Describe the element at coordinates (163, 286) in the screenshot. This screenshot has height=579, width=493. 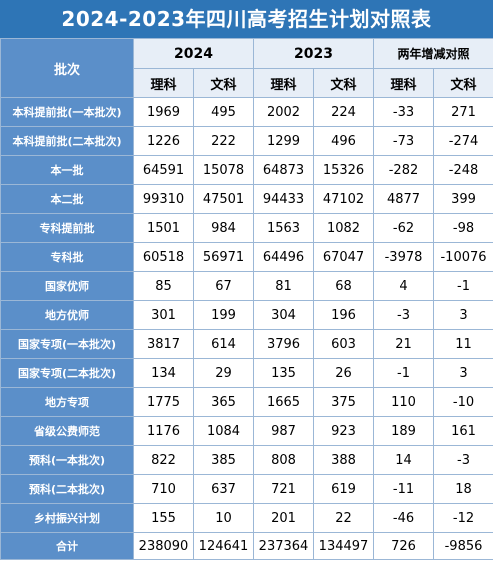
I see `table-cell: 85` at that location.